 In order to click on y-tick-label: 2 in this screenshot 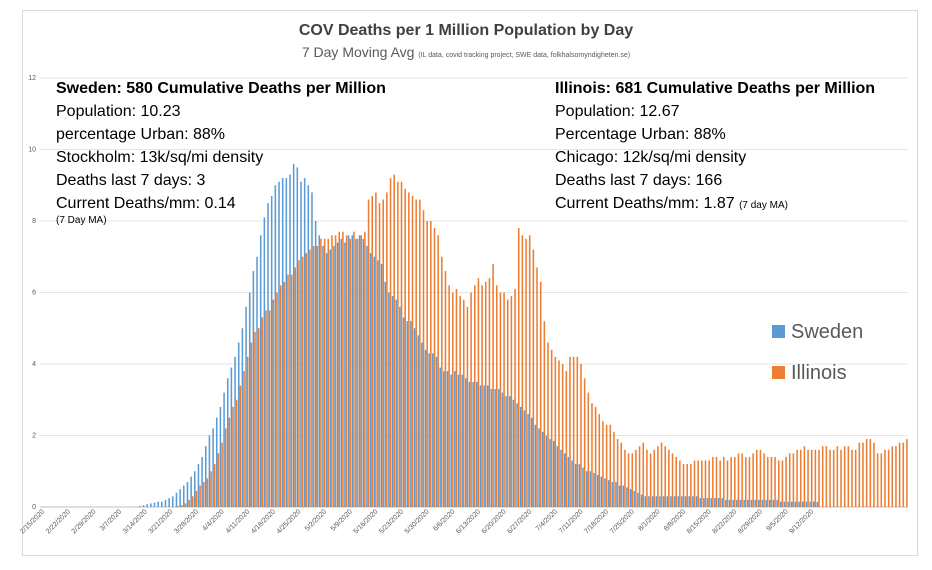, I will do `click(34, 436)`.